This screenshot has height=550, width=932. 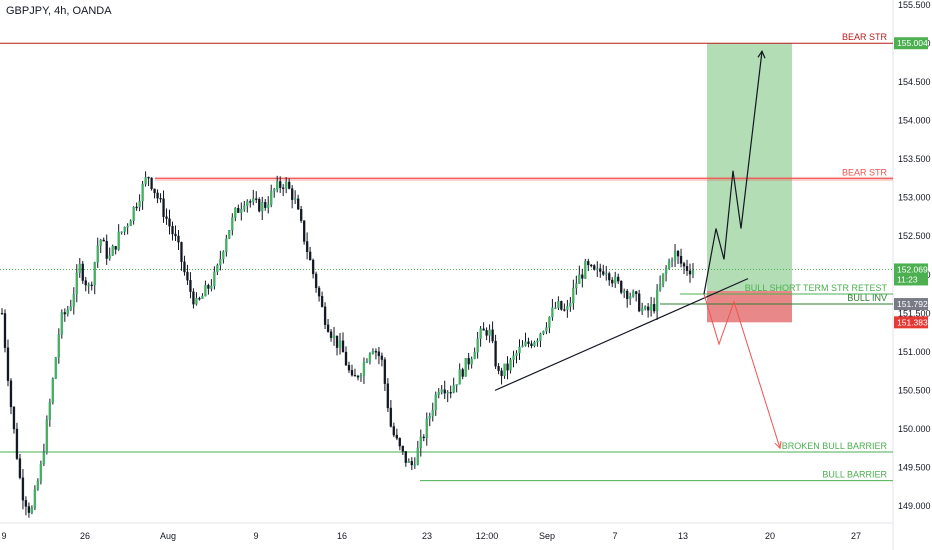 What do you see at coordinates (911, 274) in the screenshot?
I see `current-price-badge-bg` at bounding box center [911, 274].